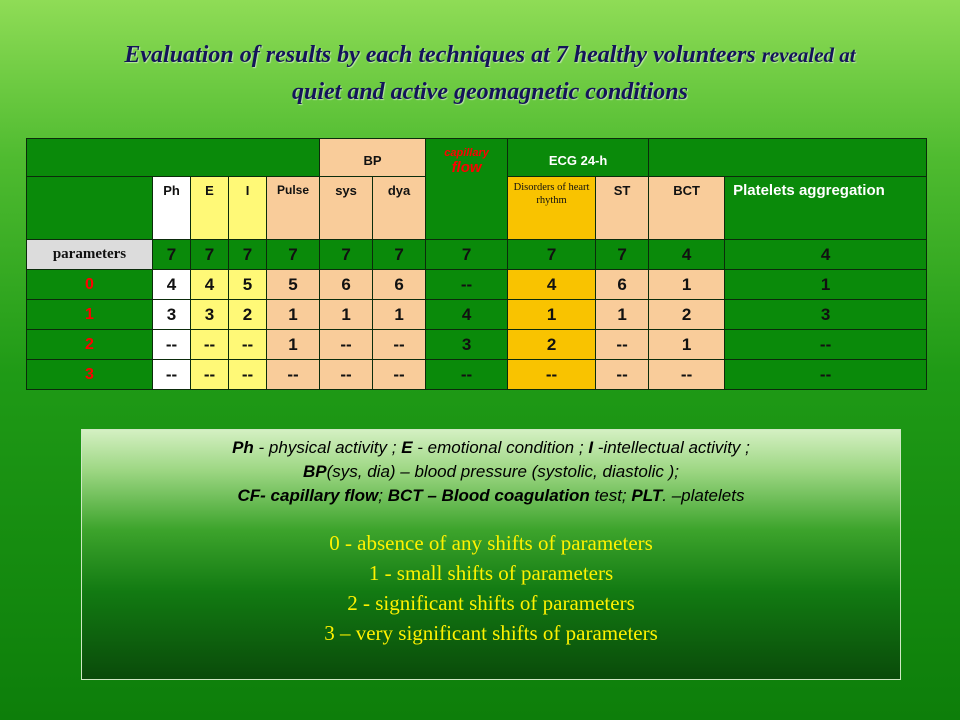 The width and height of the screenshot is (960, 720). What do you see at coordinates (247, 208) in the screenshot?
I see `header-i: I` at bounding box center [247, 208].